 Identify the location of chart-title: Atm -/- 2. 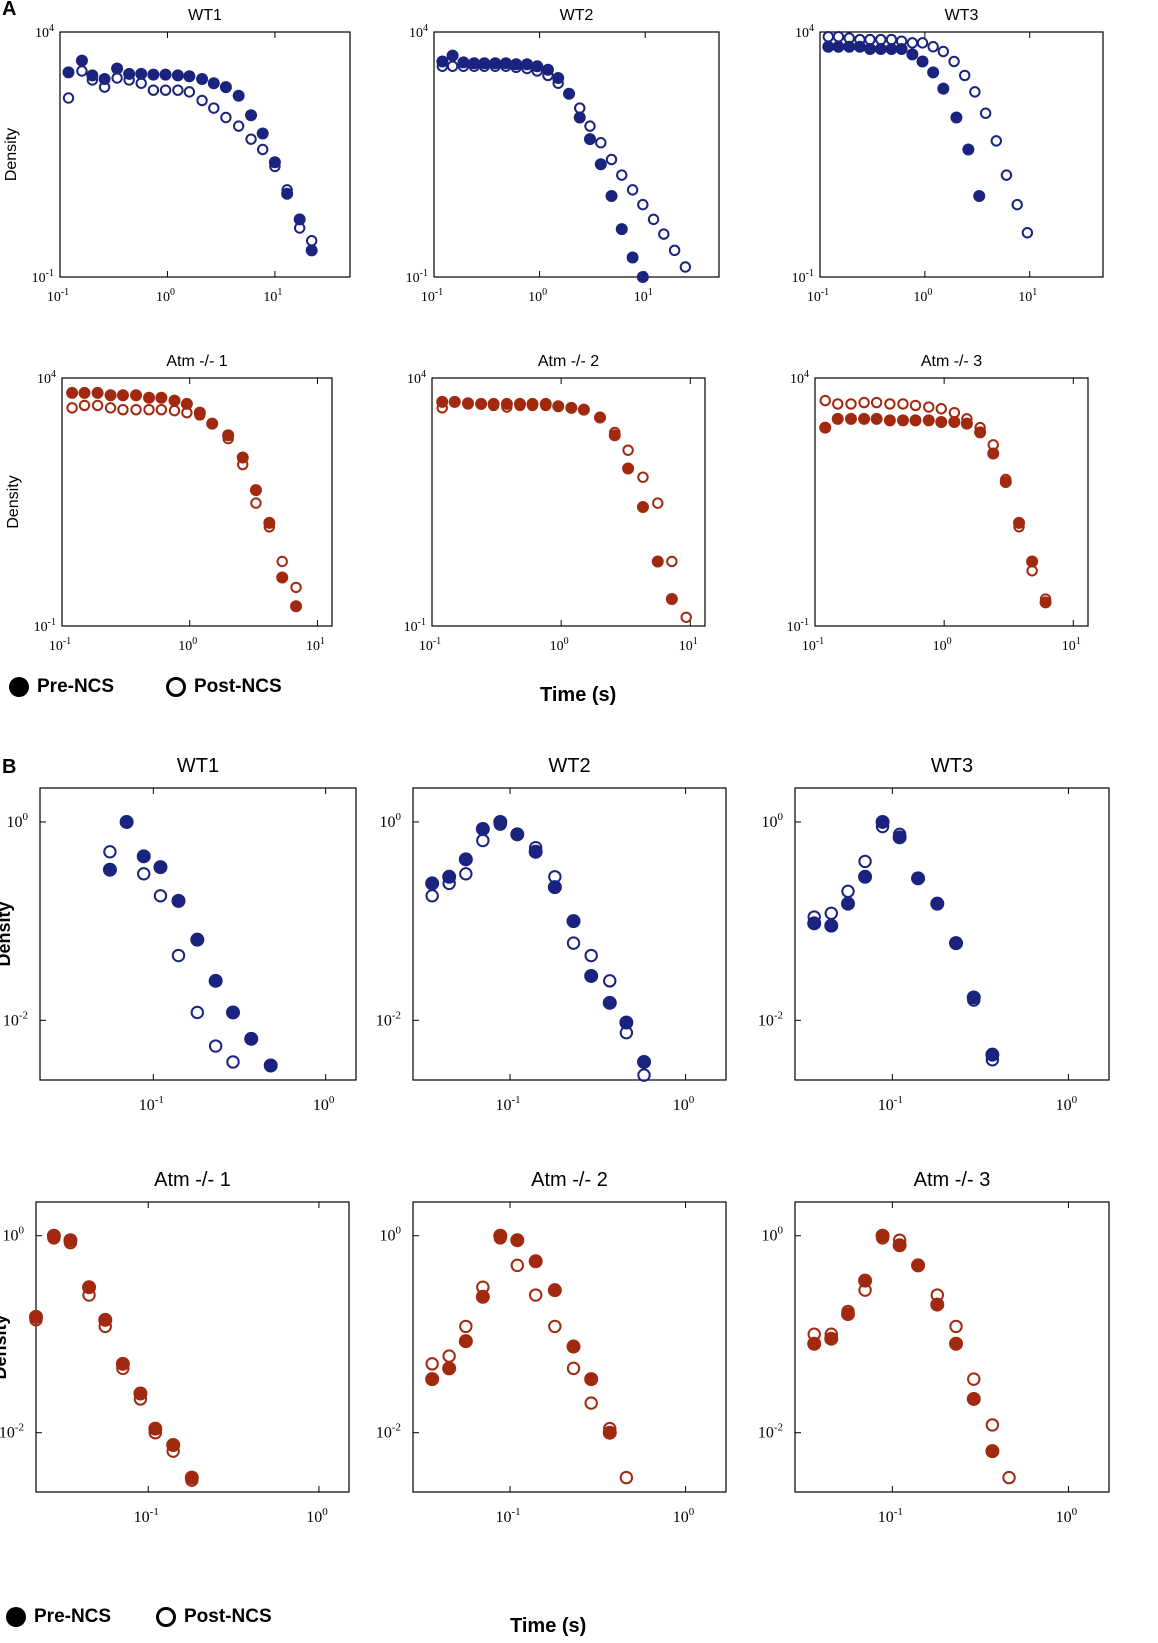
(568, 361).